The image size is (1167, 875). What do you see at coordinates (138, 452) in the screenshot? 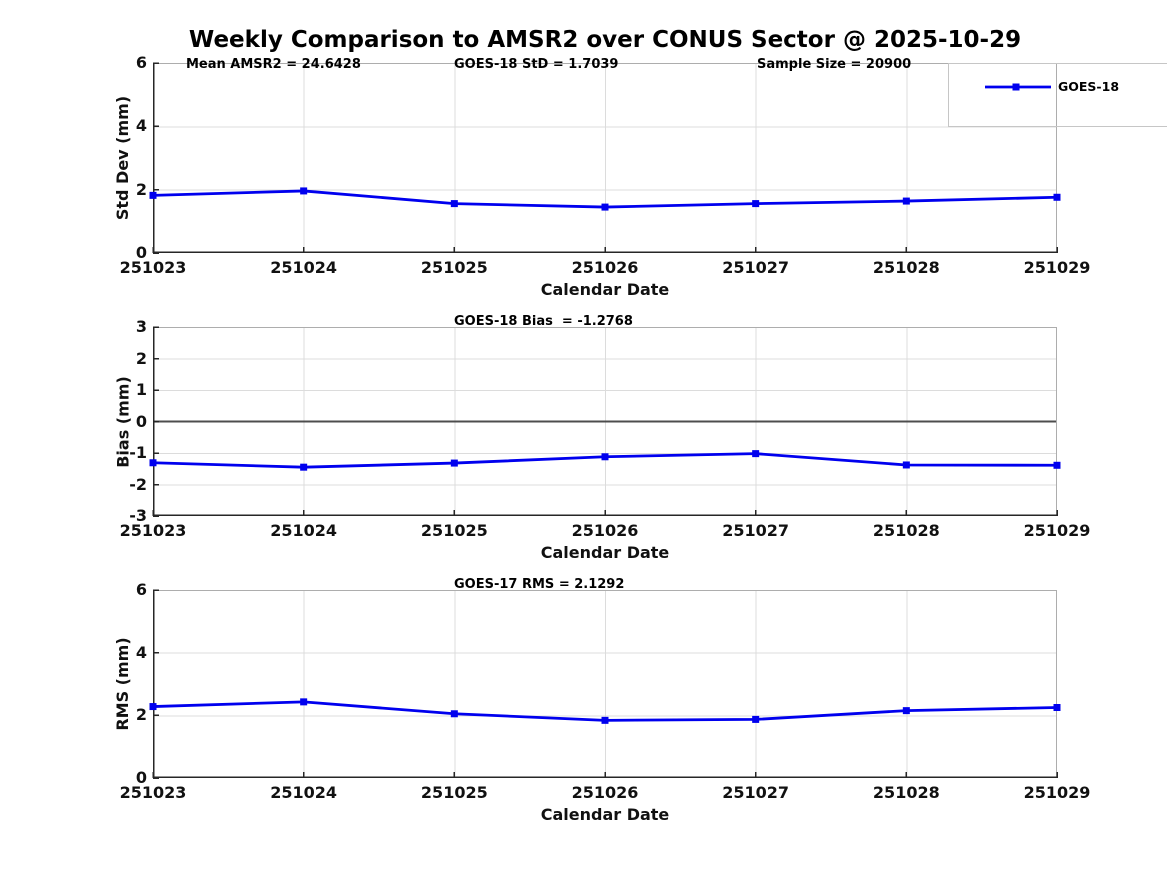
I see `y-tick-label: -1` at bounding box center [138, 452].